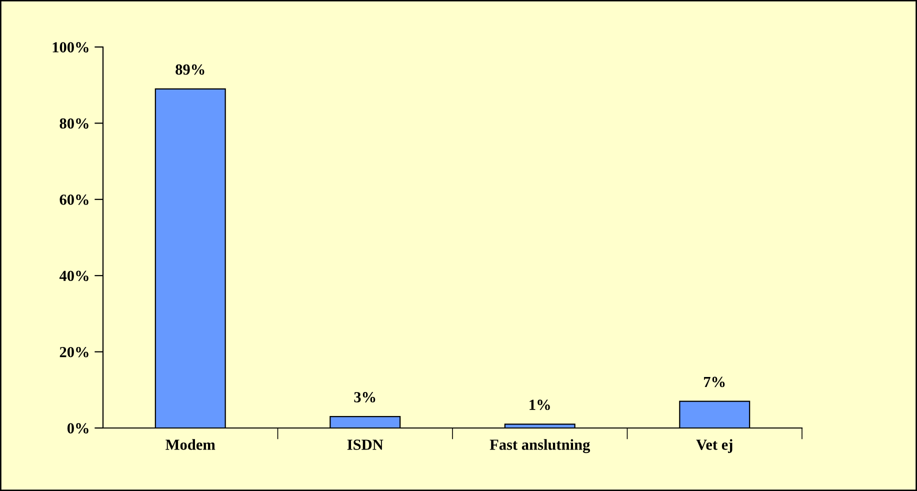 This screenshot has height=491, width=917. I want to click on data-label: 3%, so click(365, 397).